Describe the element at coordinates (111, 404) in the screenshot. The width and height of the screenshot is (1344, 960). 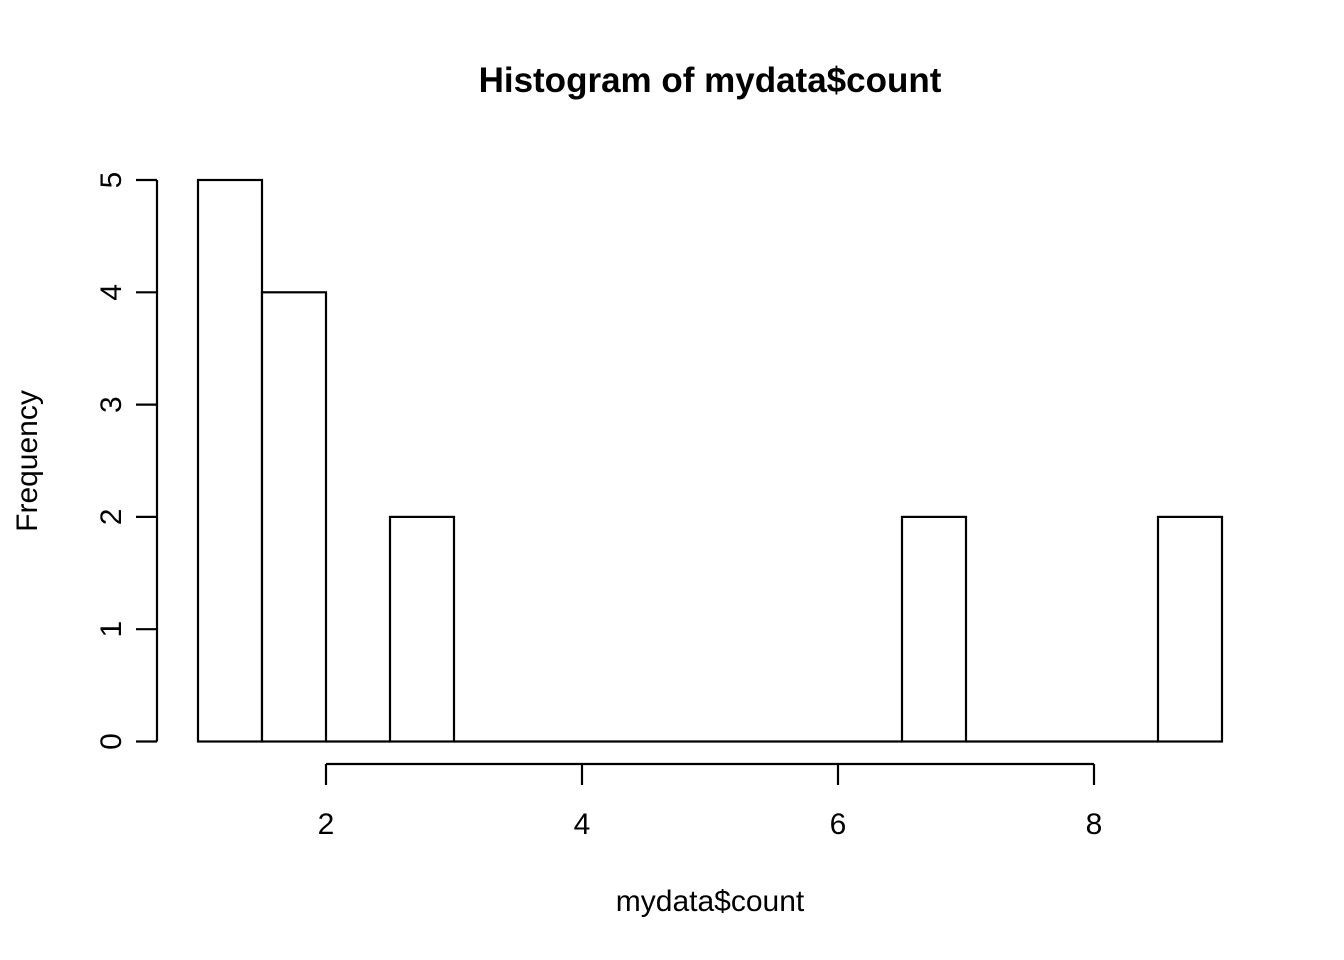
I see `y-tick-label-3: 3` at that location.